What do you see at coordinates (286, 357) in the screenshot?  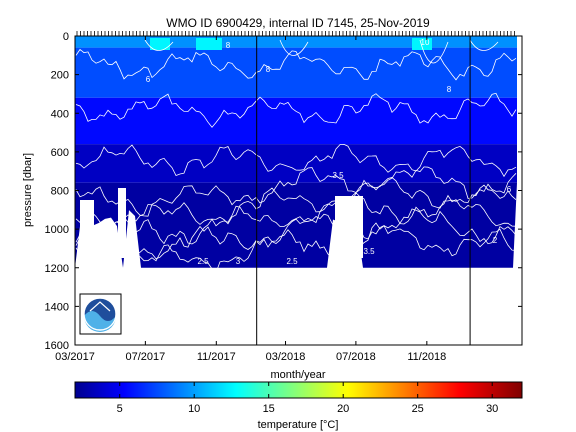 I see `x-tick-label: 03/2018` at bounding box center [286, 357].